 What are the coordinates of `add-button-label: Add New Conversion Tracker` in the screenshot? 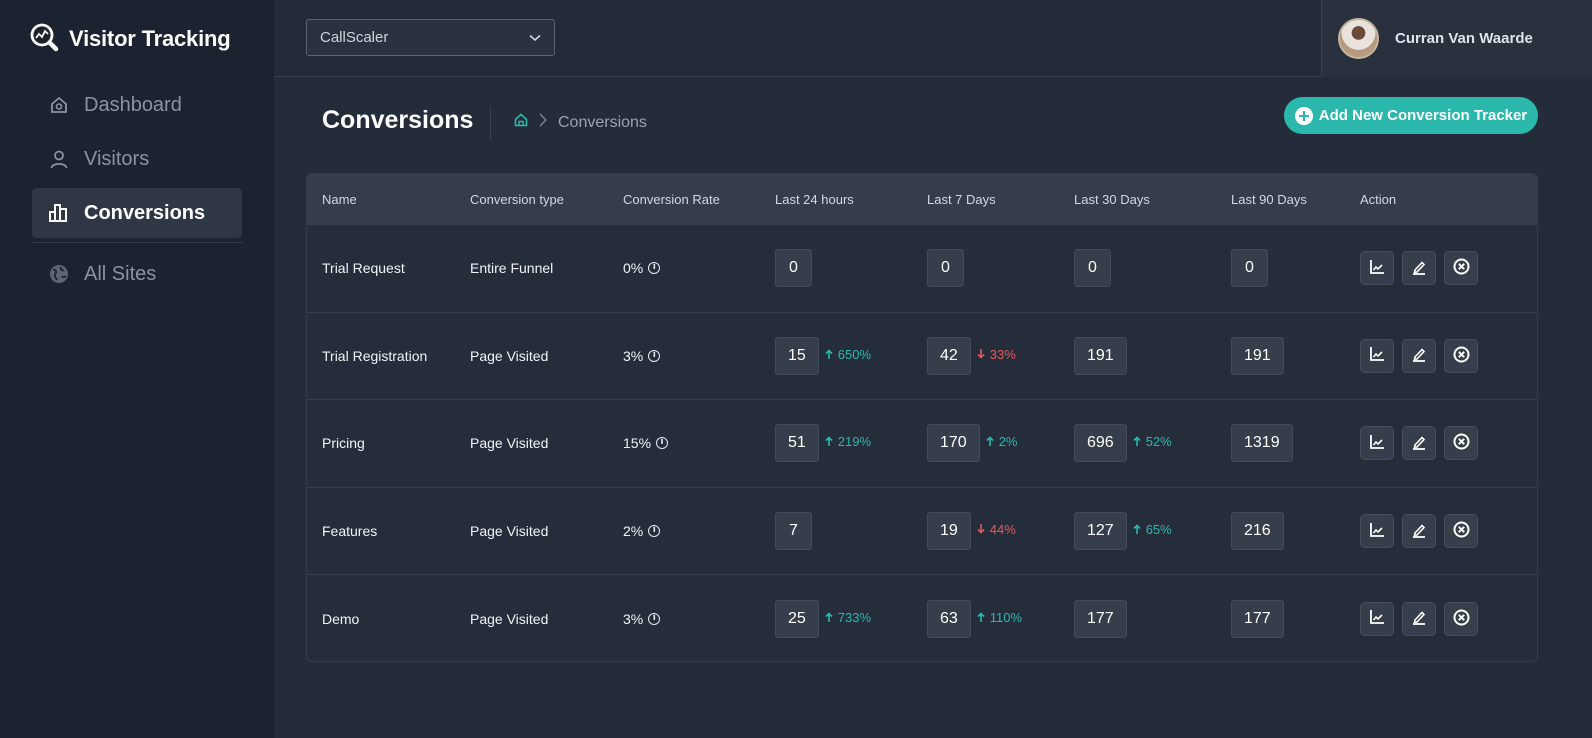 It's located at (1423, 115).